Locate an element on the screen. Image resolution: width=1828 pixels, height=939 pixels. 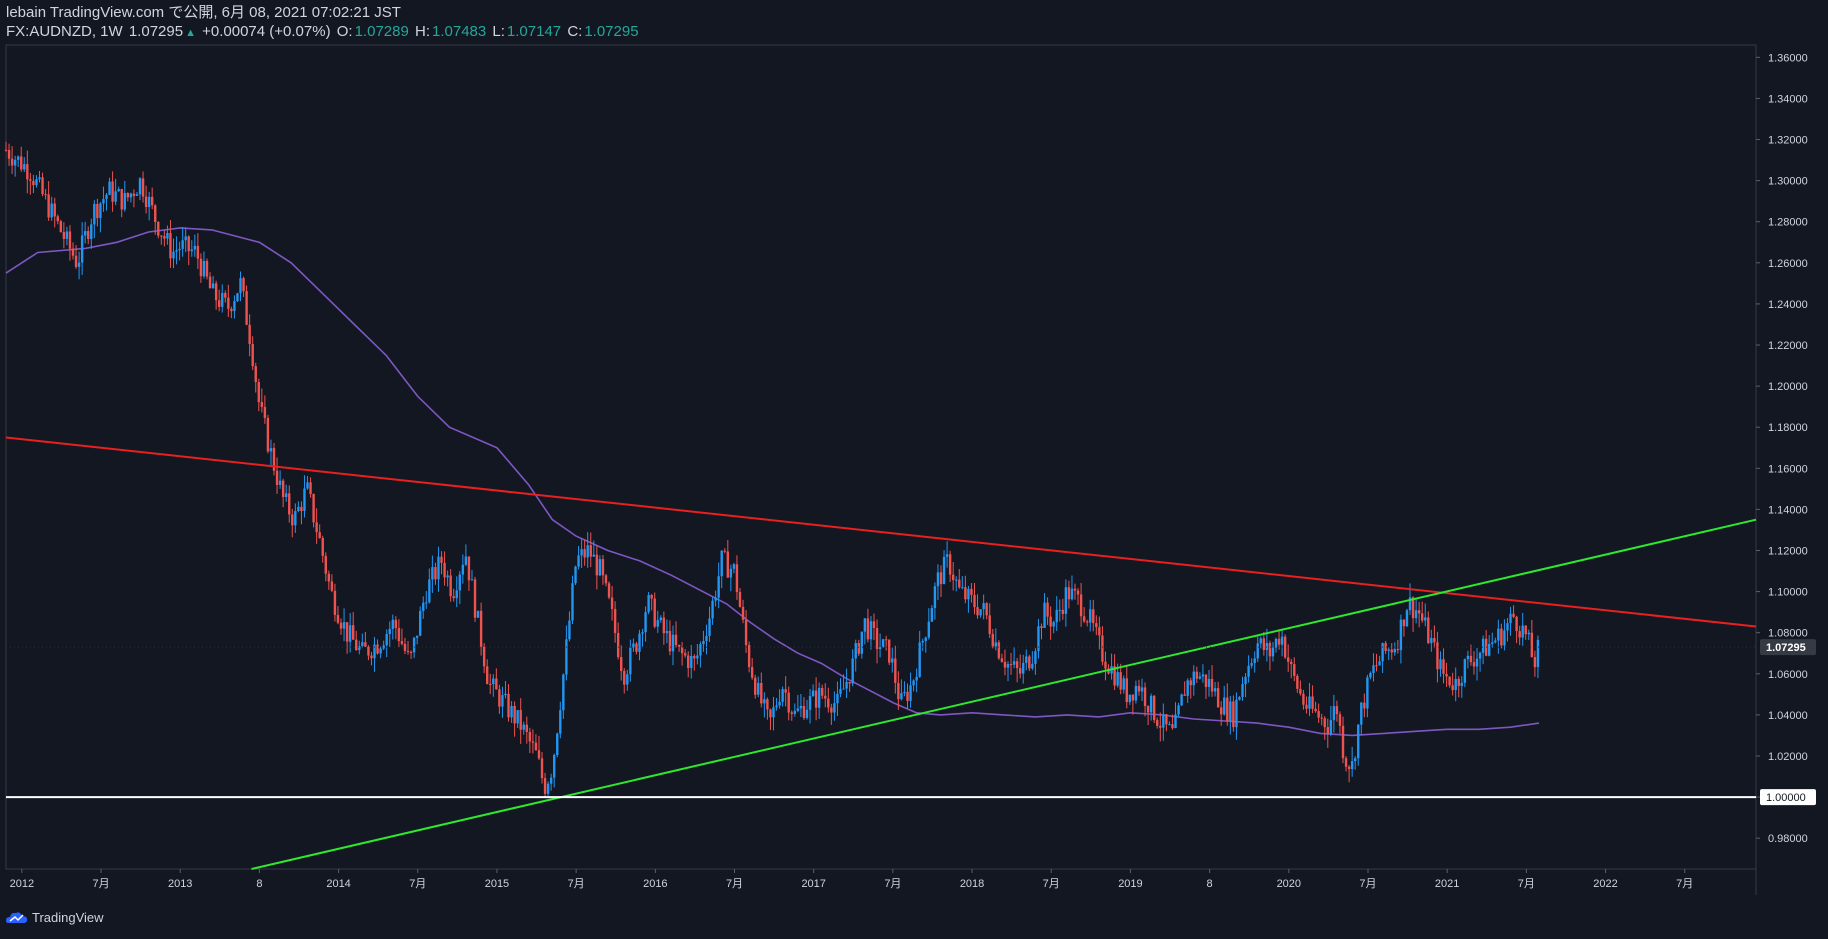
price-tick-label: 1.16000 is located at coordinates (1788, 469).